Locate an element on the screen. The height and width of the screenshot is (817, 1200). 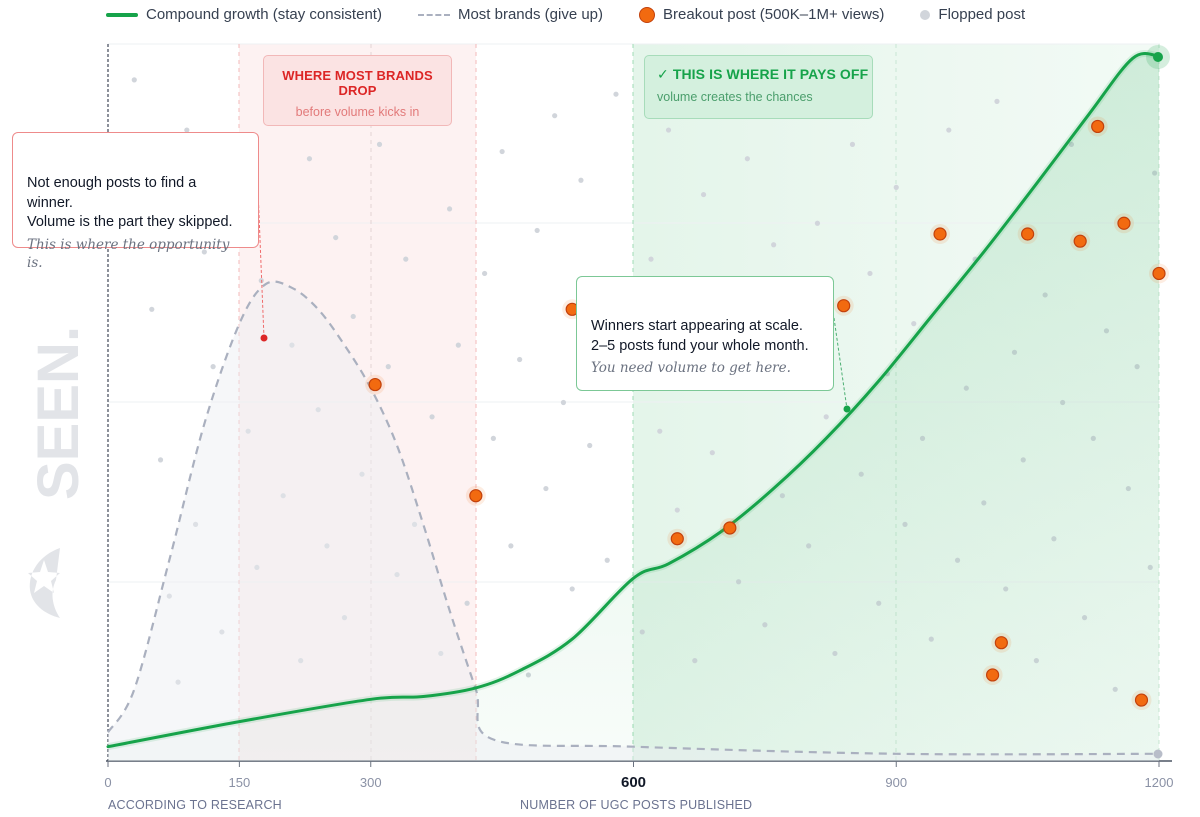
drop-zone-subtitle: before volume kicks in is located at coordinates (357, 112).